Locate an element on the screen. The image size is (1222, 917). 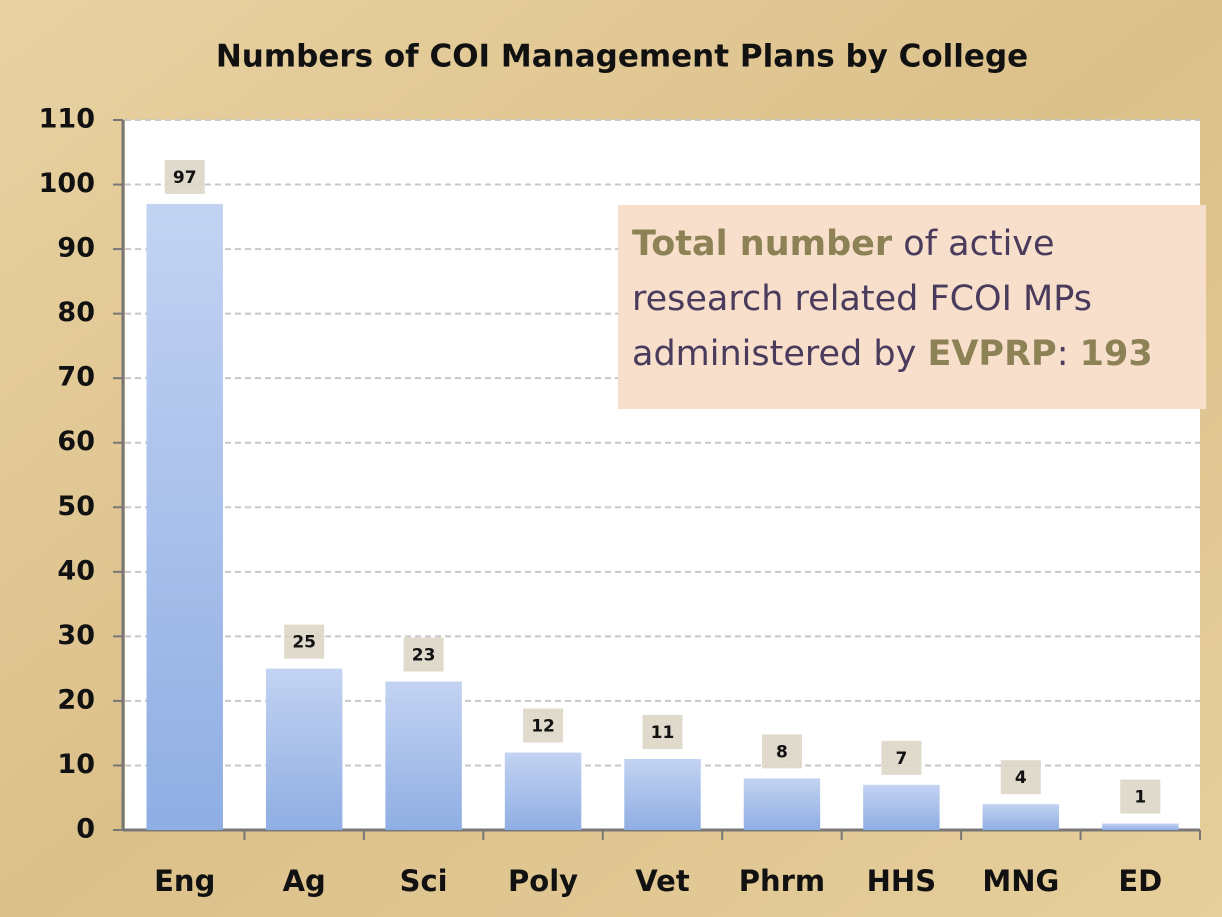
y-tick-label: 20 is located at coordinates (76, 699).